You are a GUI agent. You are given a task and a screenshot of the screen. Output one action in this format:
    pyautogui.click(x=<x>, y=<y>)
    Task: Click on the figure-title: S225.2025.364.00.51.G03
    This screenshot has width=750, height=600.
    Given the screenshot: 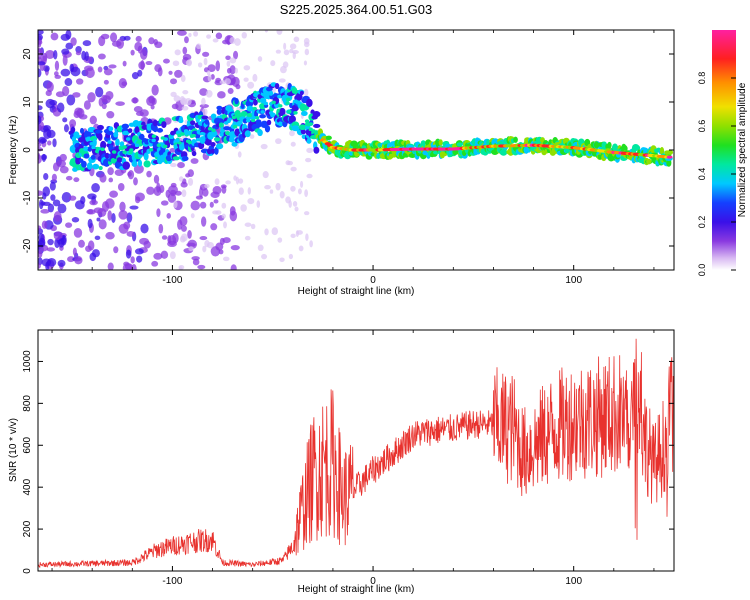 What is the action you would take?
    pyautogui.click(x=356, y=9)
    